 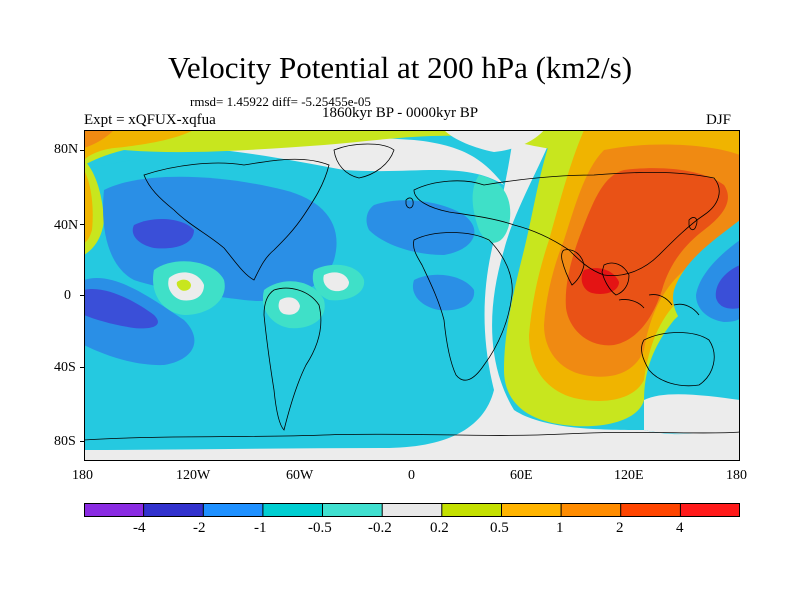 I want to click on period-label: 1860kyr BP - 0000kyr BP, so click(x=400, y=113).